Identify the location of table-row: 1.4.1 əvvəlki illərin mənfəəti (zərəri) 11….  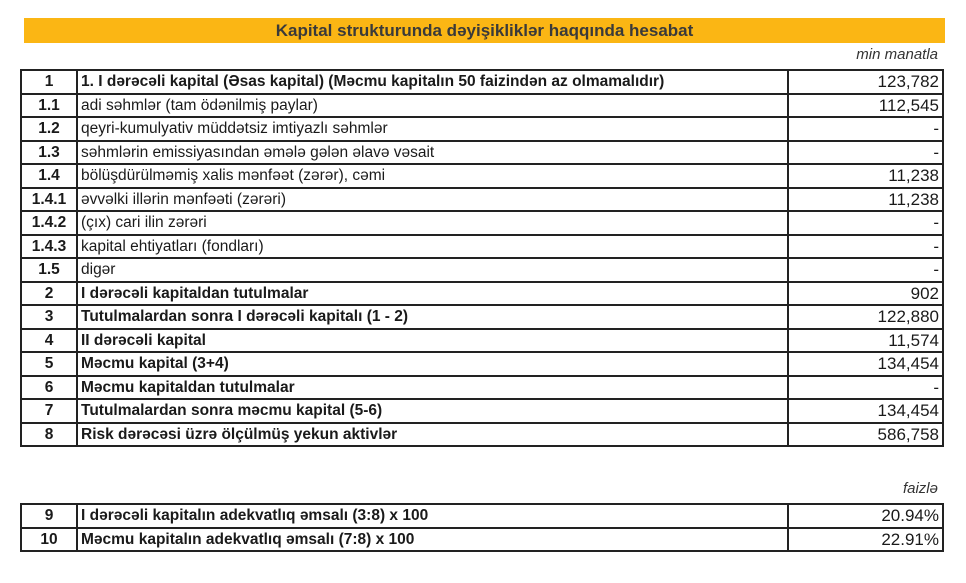
(482, 199).